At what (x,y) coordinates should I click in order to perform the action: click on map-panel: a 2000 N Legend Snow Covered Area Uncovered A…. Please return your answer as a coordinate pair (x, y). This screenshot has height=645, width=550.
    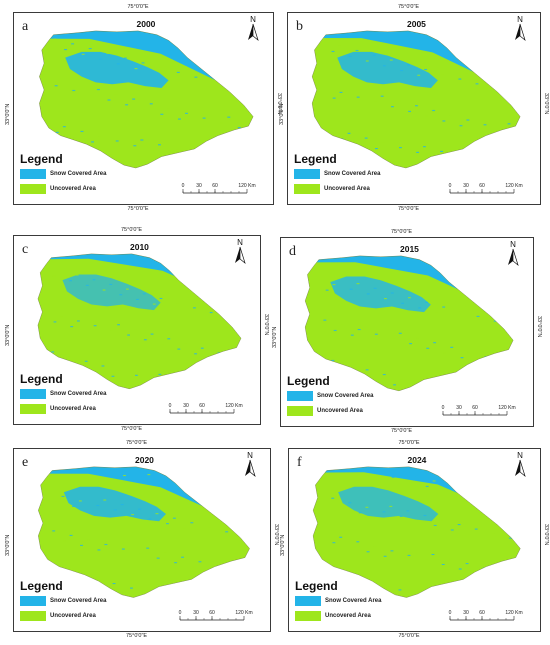
    Looking at the image, I should click on (143, 108).